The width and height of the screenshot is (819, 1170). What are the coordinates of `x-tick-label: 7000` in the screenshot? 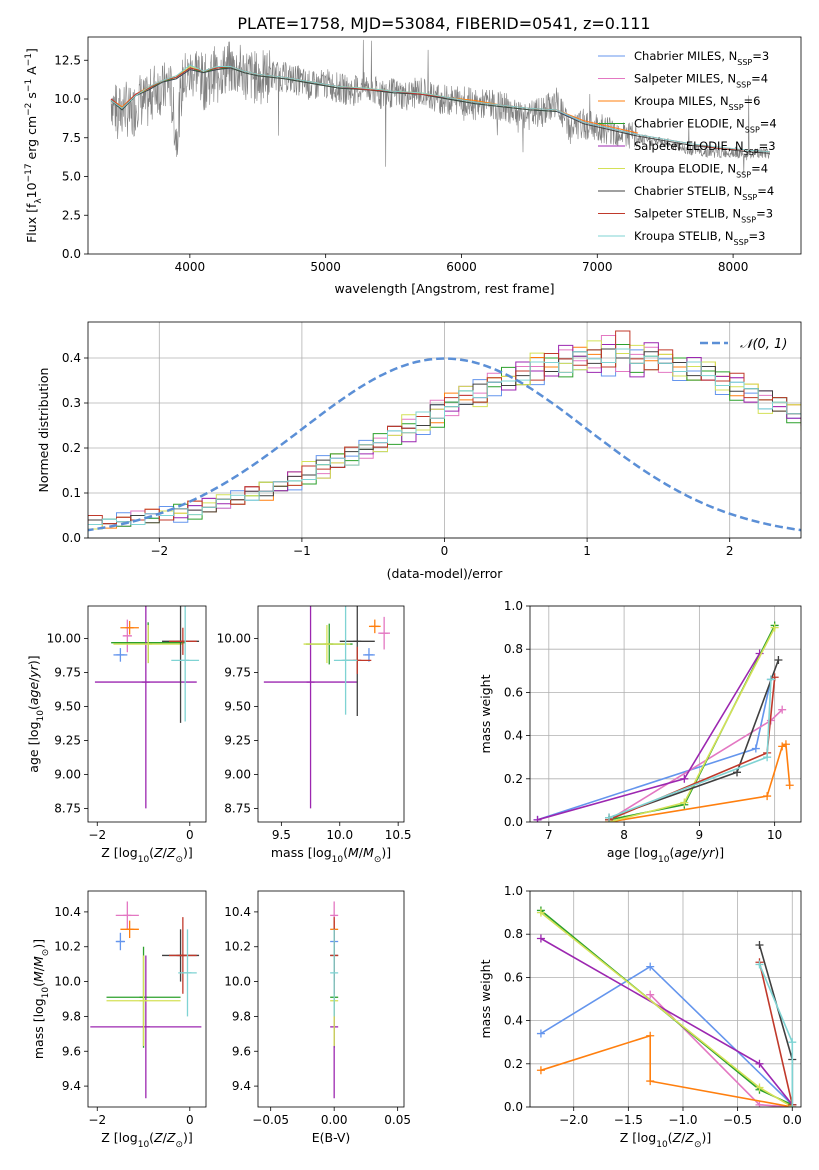 It's located at (597, 267).